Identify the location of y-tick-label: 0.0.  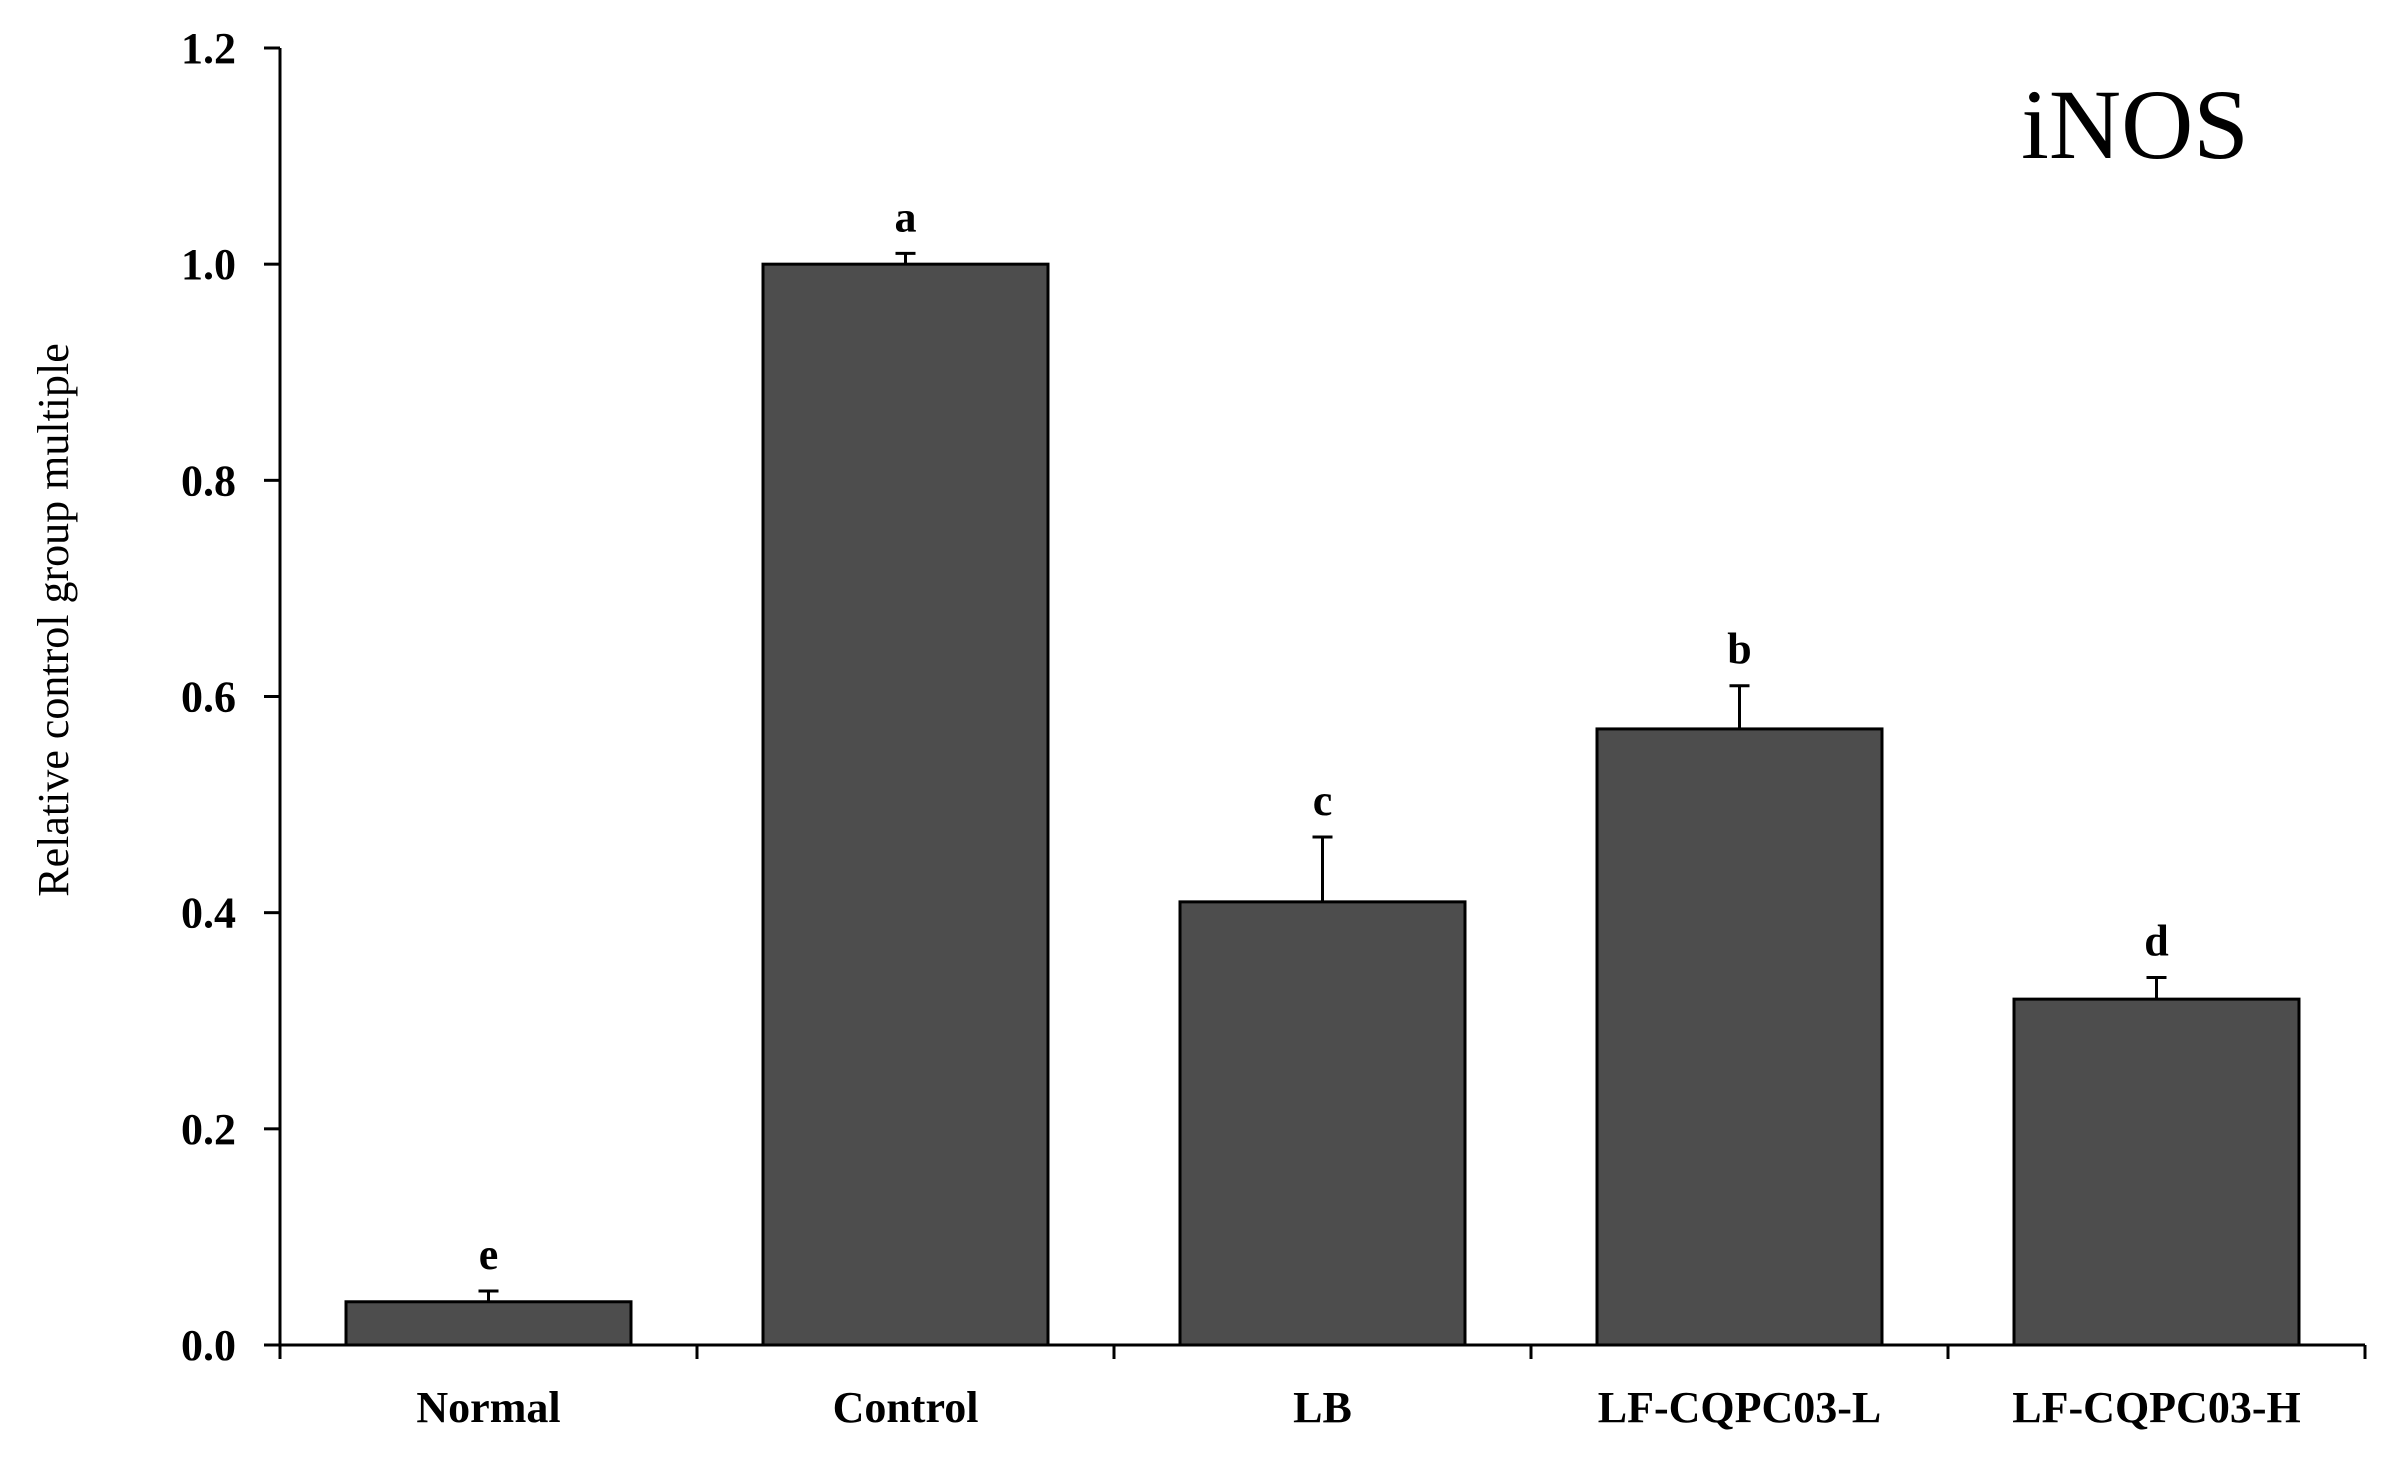
(208, 1345).